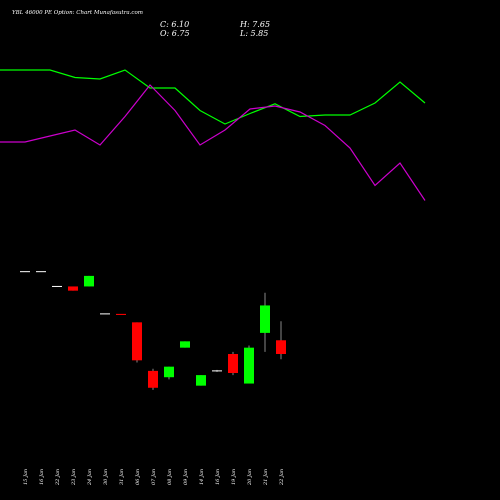  Describe the element at coordinates (202, 477) in the screenshot. I see `x-tick-label: 14 Jan` at that location.